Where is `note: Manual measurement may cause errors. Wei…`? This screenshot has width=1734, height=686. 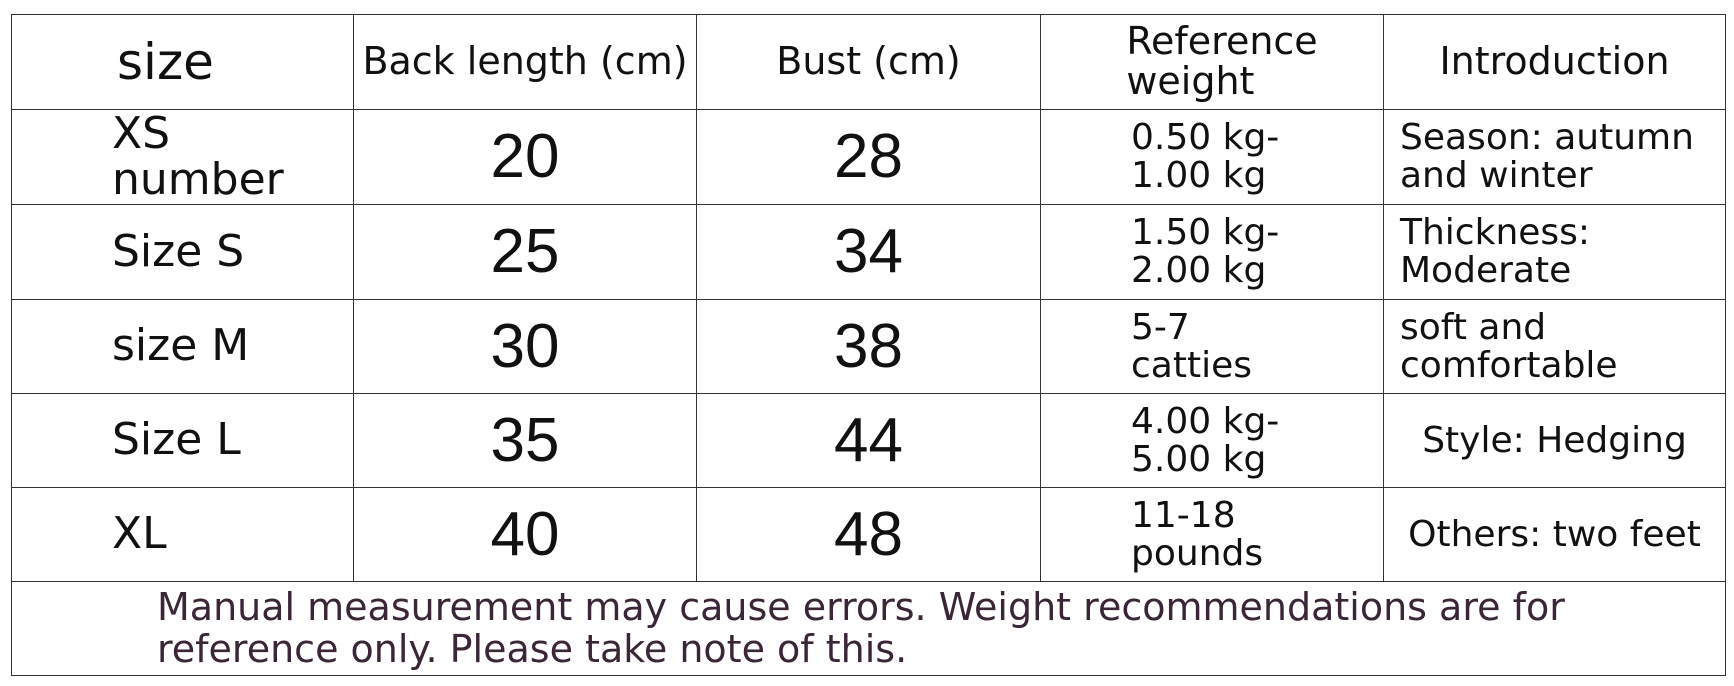 note: Manual measurement may cause errors. Wei… is located at coordinates (868, 628).